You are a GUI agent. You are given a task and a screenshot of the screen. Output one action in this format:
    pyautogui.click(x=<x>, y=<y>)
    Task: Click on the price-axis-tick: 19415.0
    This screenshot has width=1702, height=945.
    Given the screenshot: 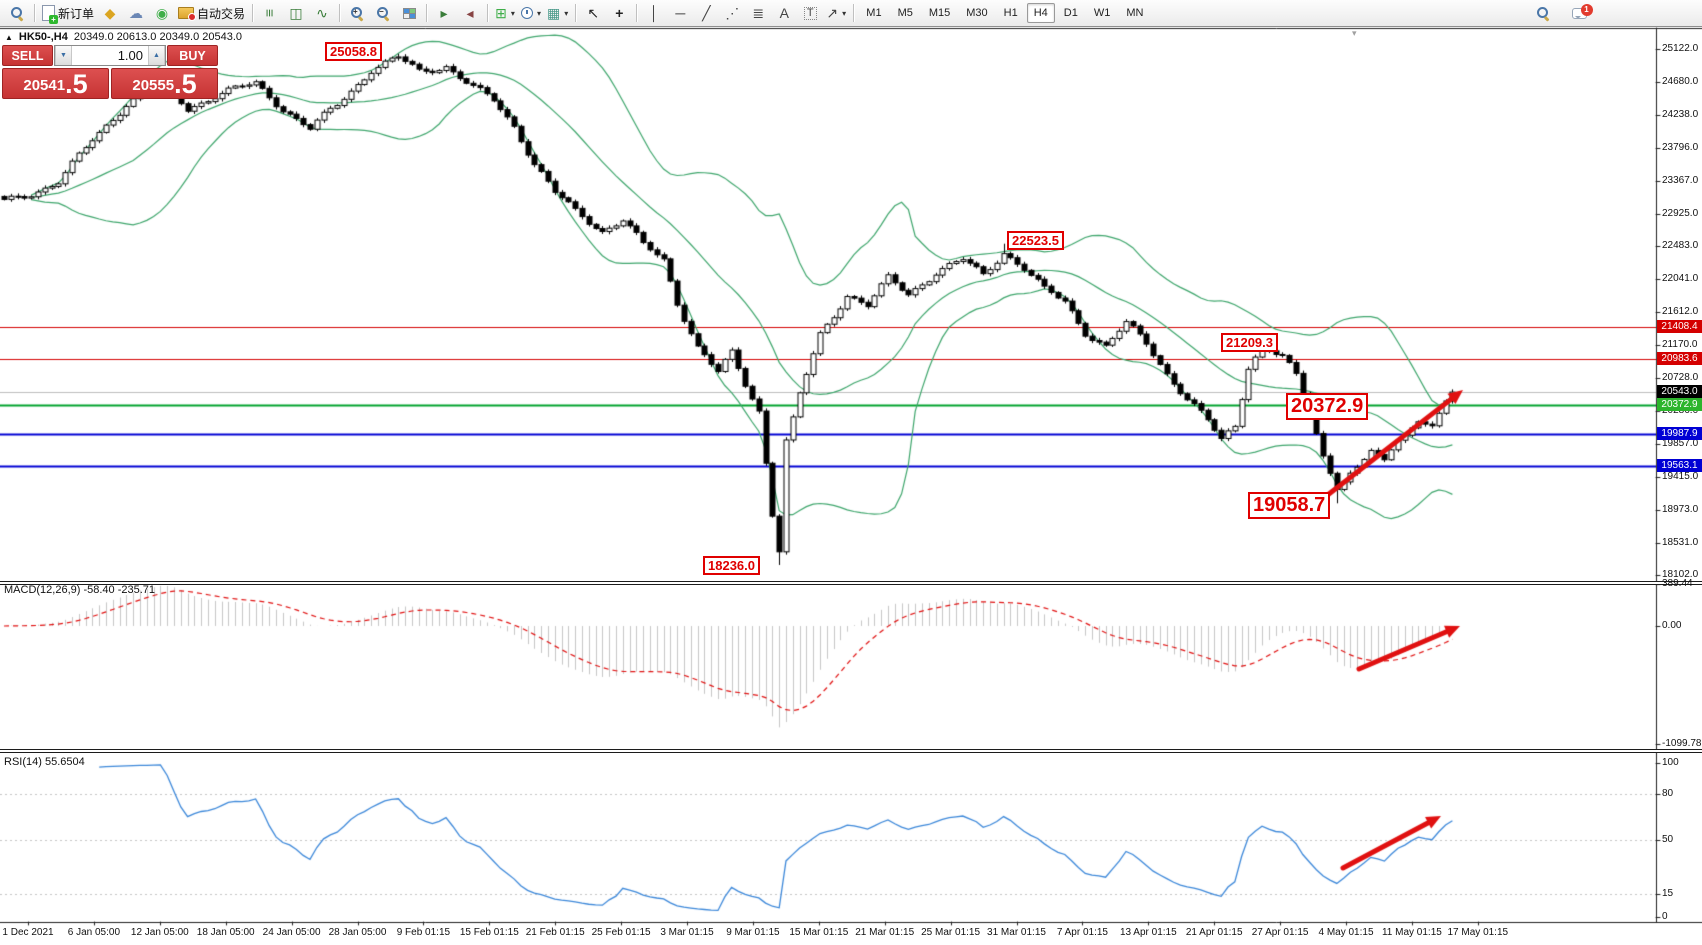 What is the action you would take?
    pyautogui.click(x=1680, y=476)
    